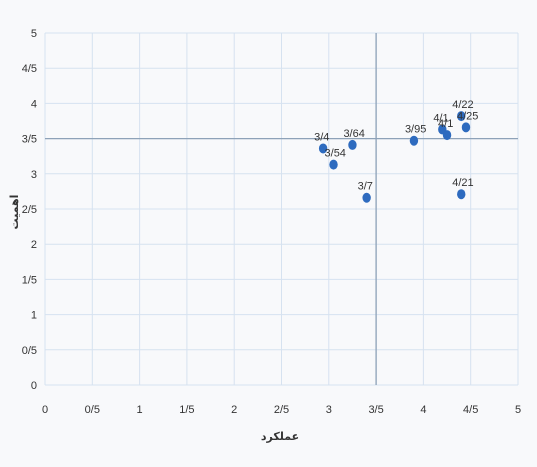 This screenshot has width=537, height=467. I want to click on data-points, so click(394, 157).